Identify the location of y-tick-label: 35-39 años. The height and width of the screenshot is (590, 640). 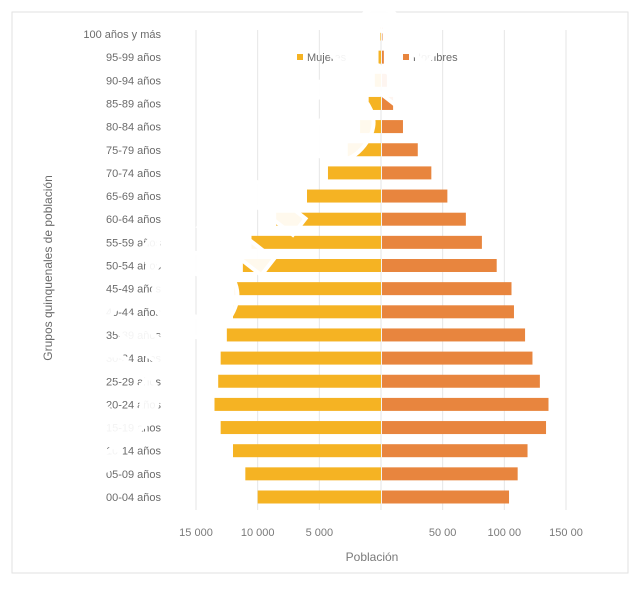
(134, 336).